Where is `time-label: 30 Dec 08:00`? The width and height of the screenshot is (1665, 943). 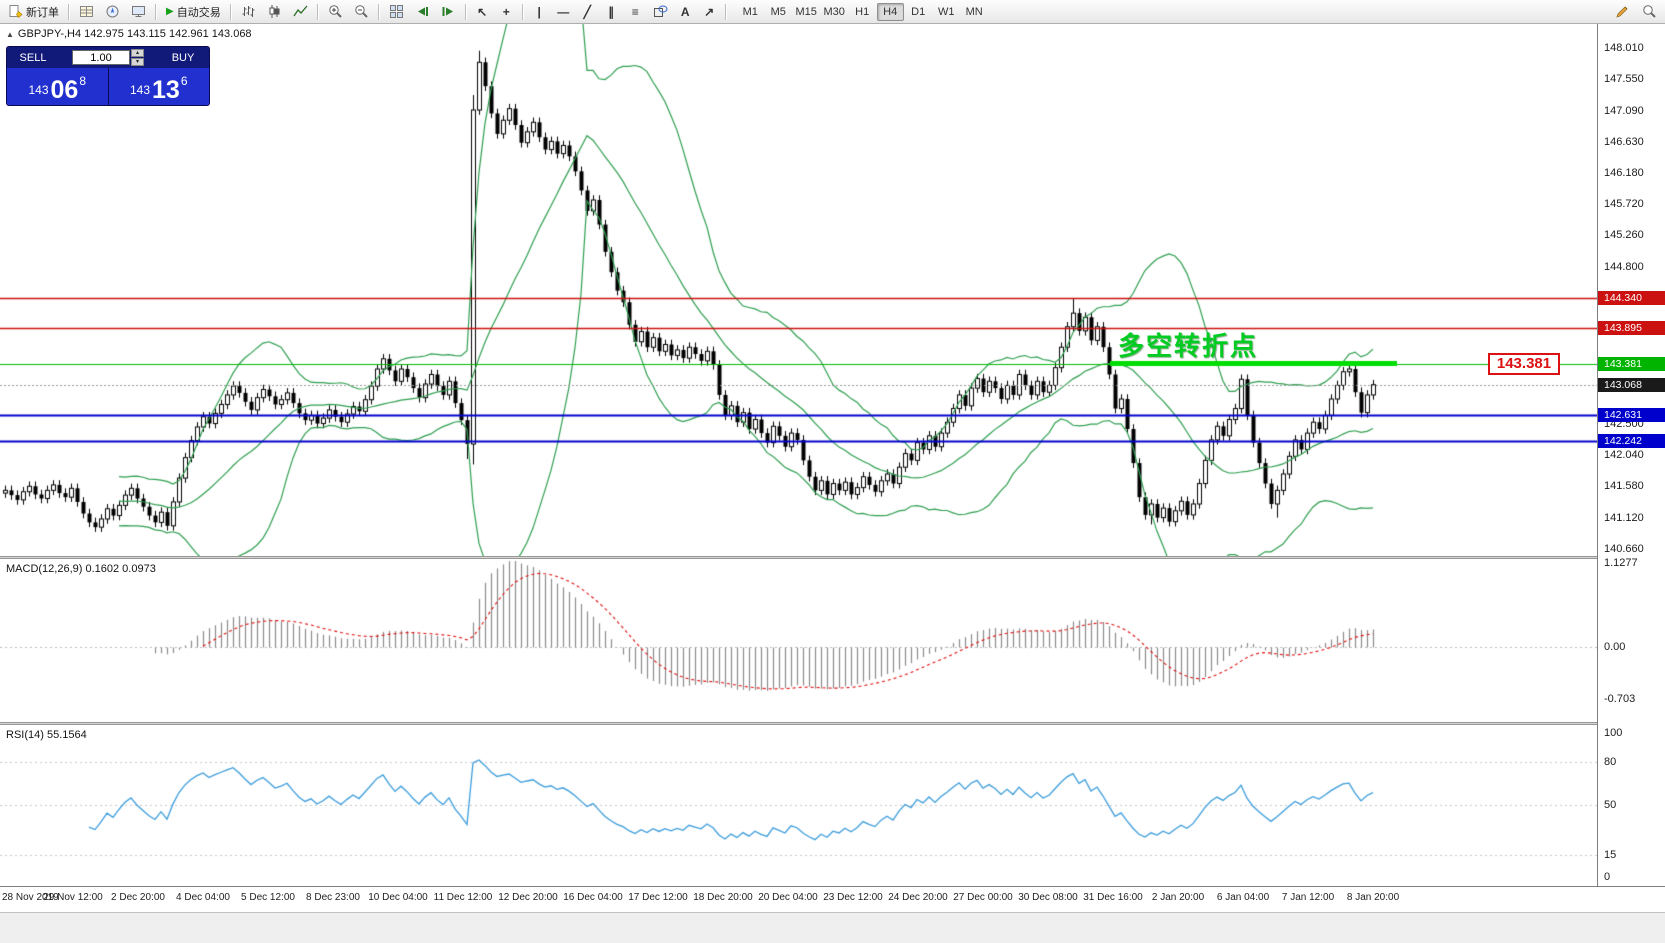
time-label: 30 Dec 08:00 is located at coordinates (1048, 897).